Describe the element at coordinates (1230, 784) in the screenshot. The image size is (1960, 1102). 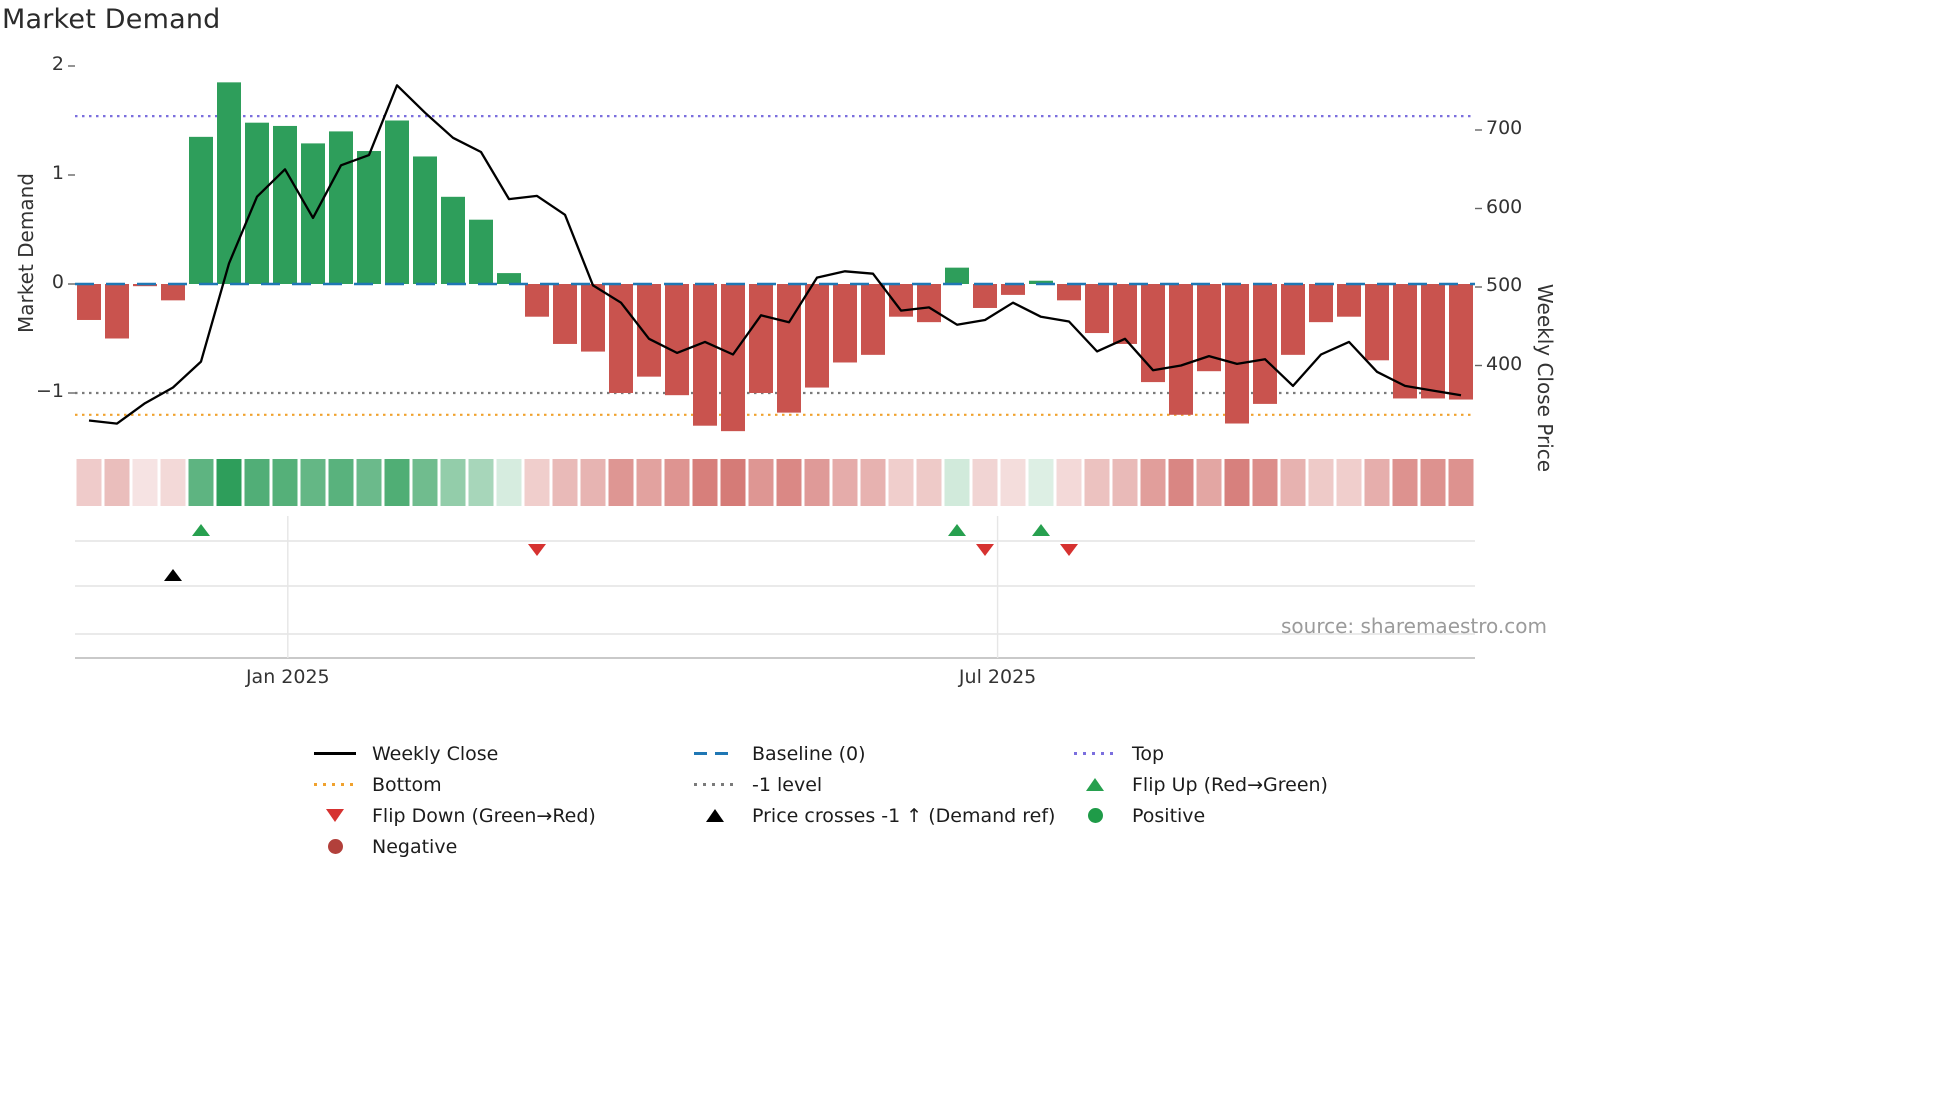
I see `legend-label: Flip Up (Red→Green)` at that location.